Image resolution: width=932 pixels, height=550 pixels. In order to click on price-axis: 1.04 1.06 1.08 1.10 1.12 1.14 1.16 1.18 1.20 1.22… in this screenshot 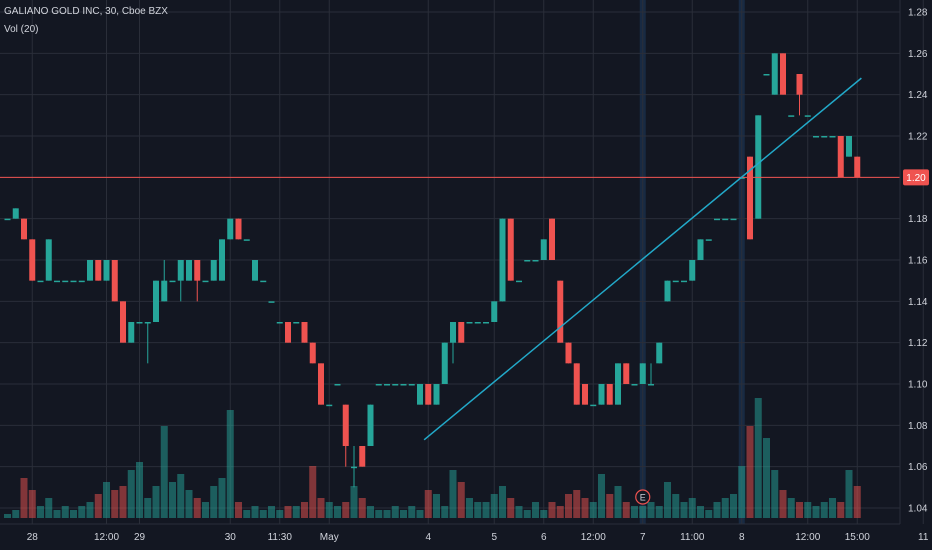, I will do `click(914, 262)`.